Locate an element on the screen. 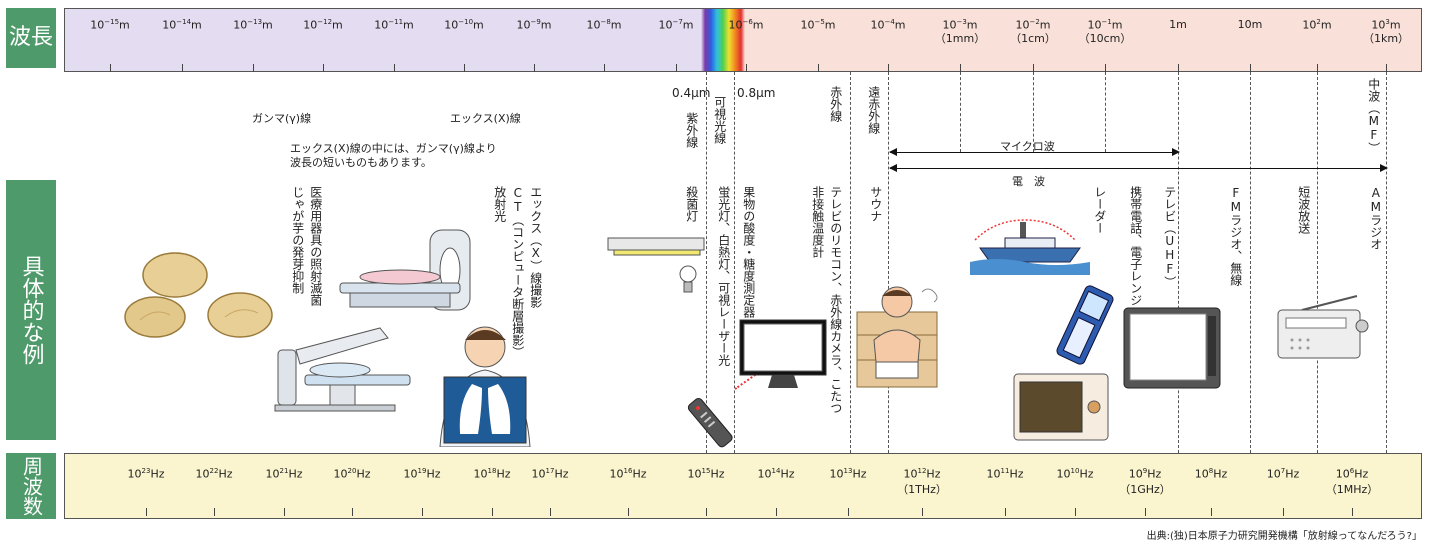  frequency-tick-label: 1019Hz is located at coordinates (422, 474).